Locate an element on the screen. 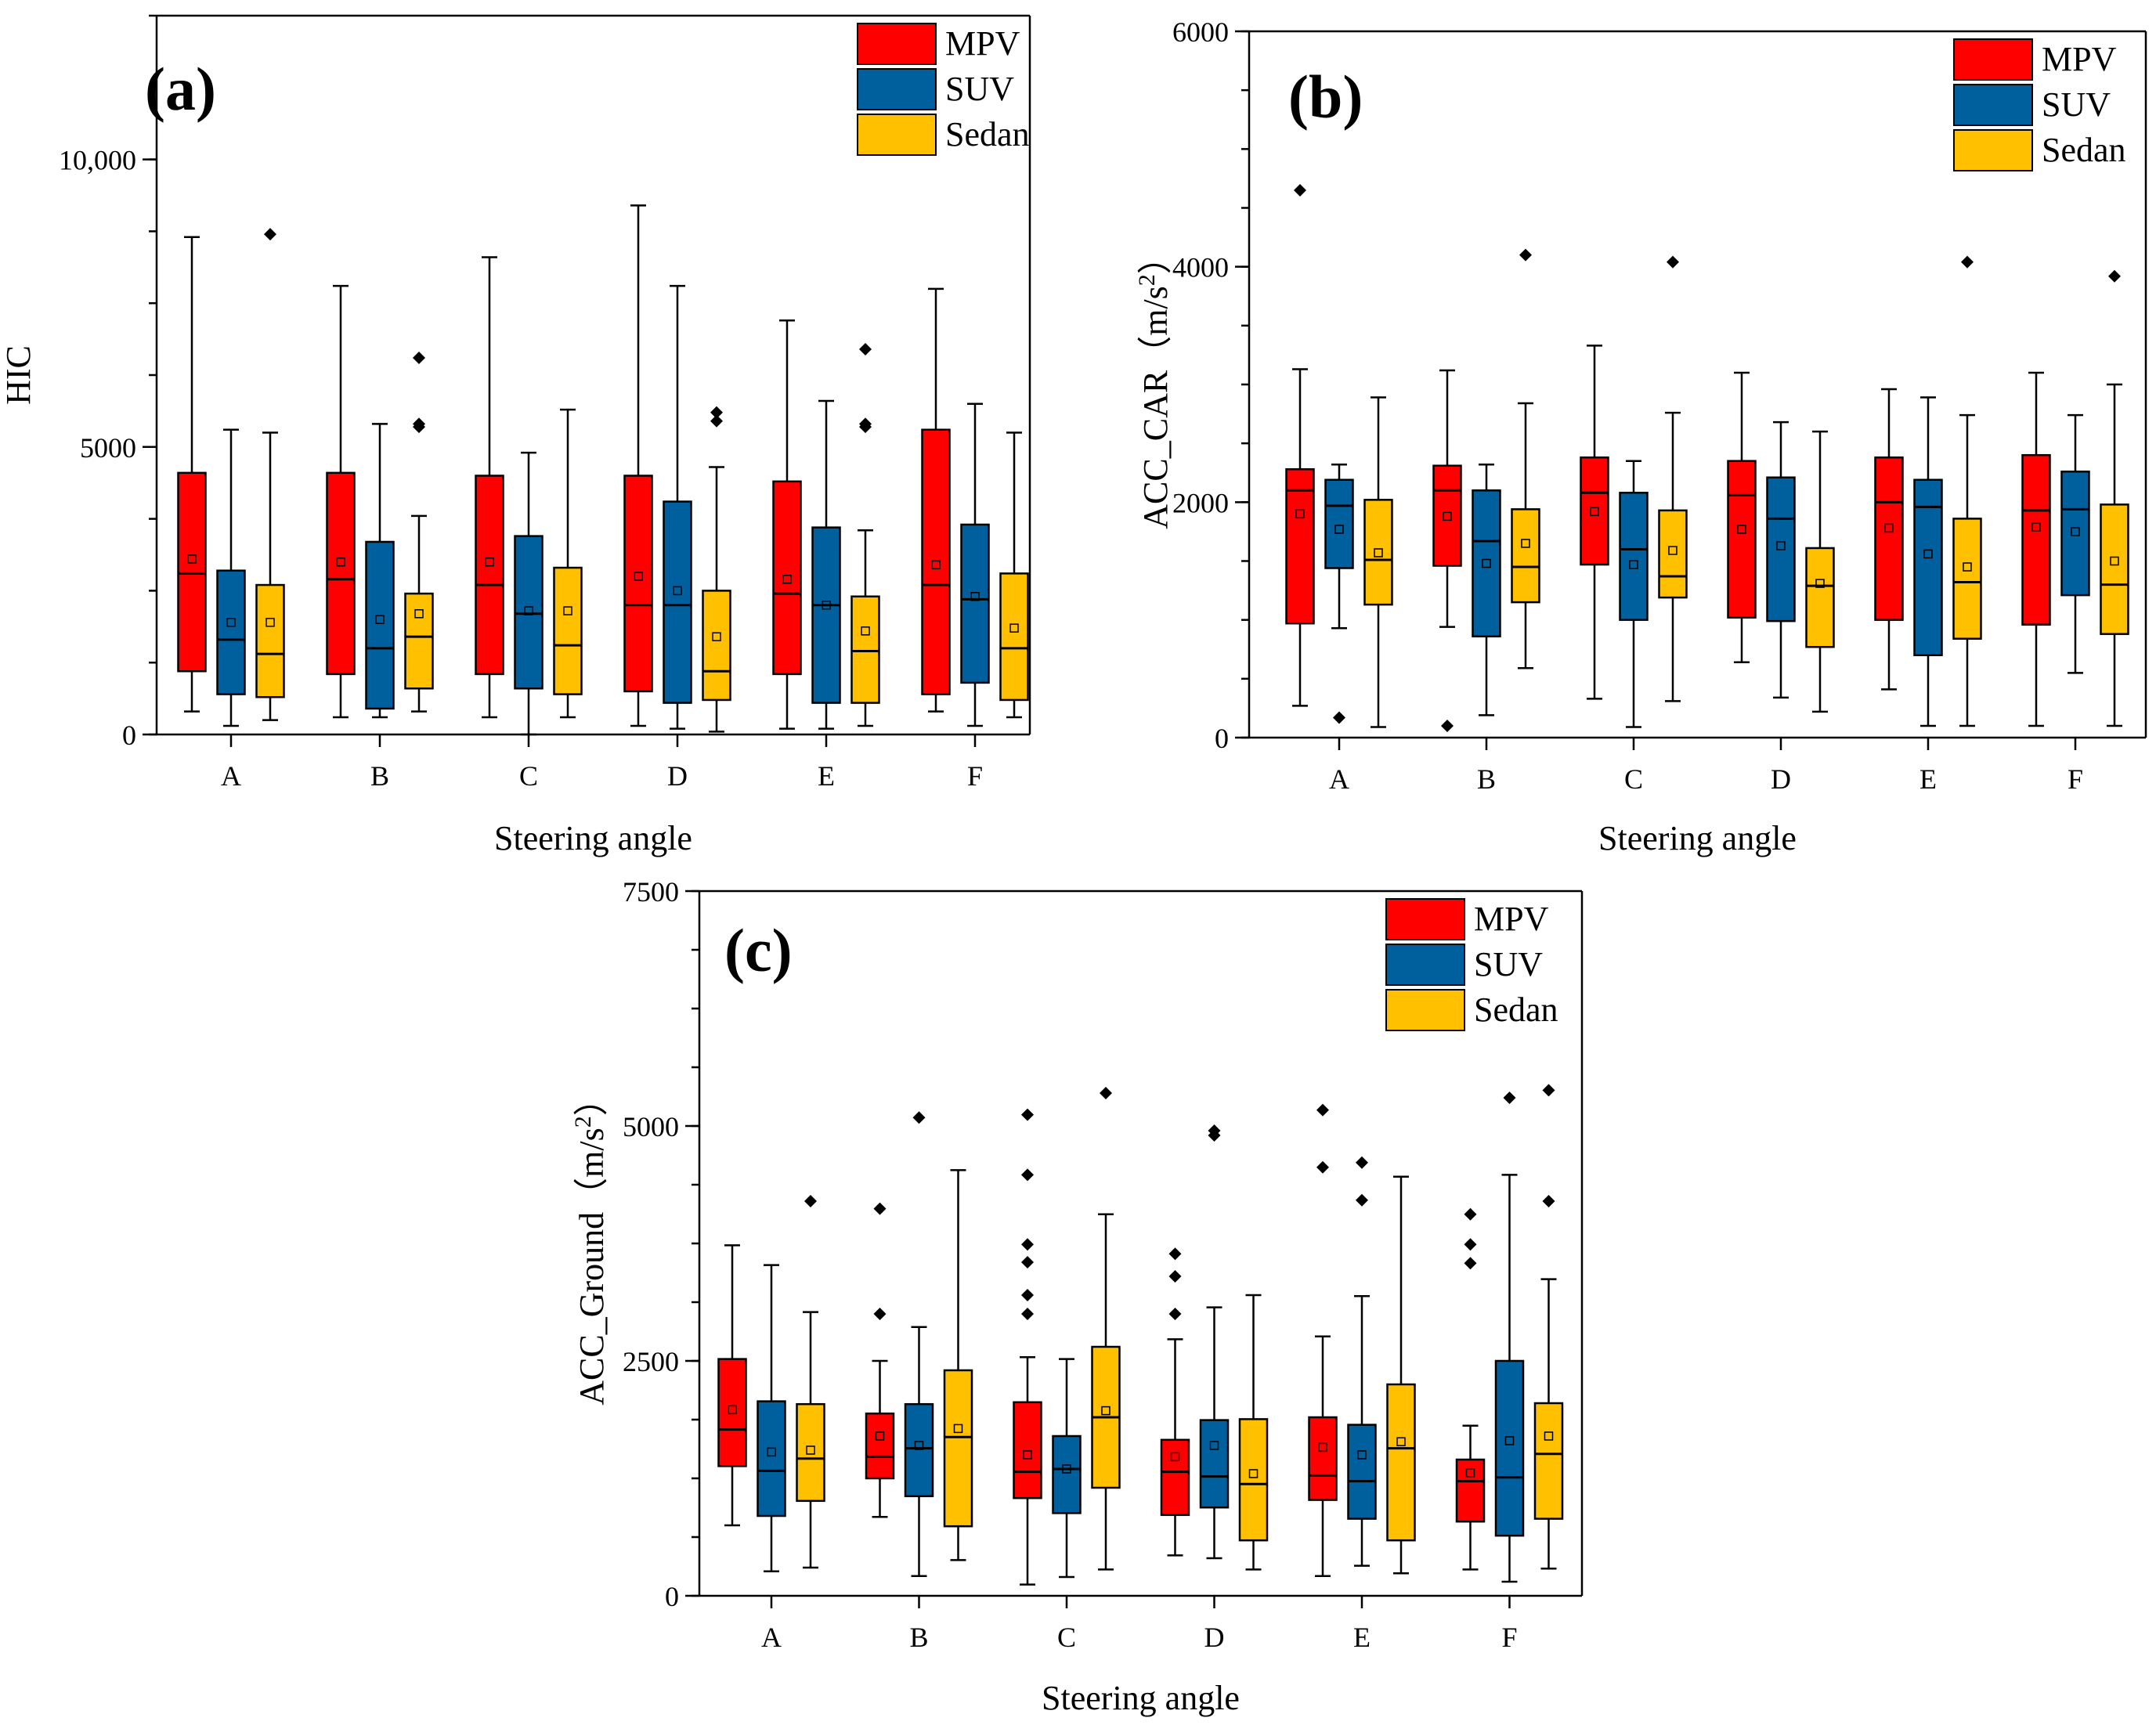 The image size is (2156, 1725). box-sedan-e is located at coordinates (1967, 579).